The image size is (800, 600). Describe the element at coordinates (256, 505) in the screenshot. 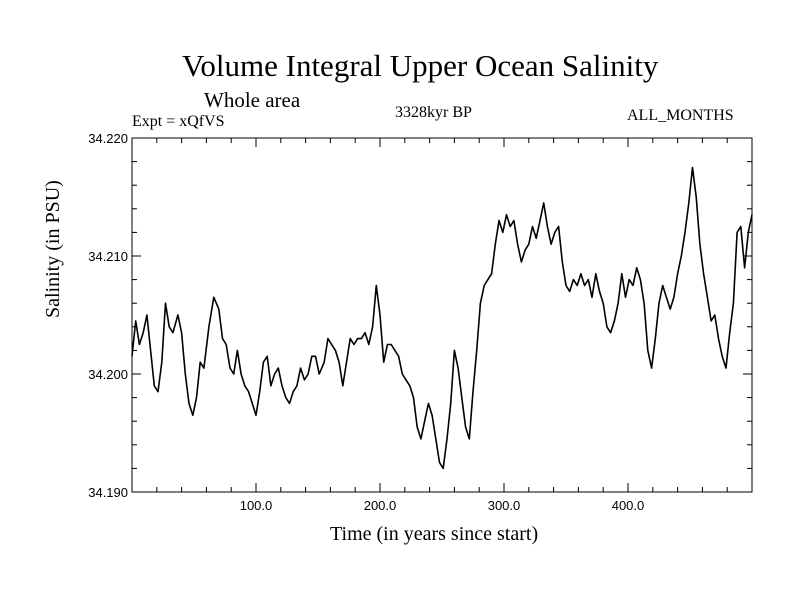

I see `x-tick-label: 100.0` at that location.